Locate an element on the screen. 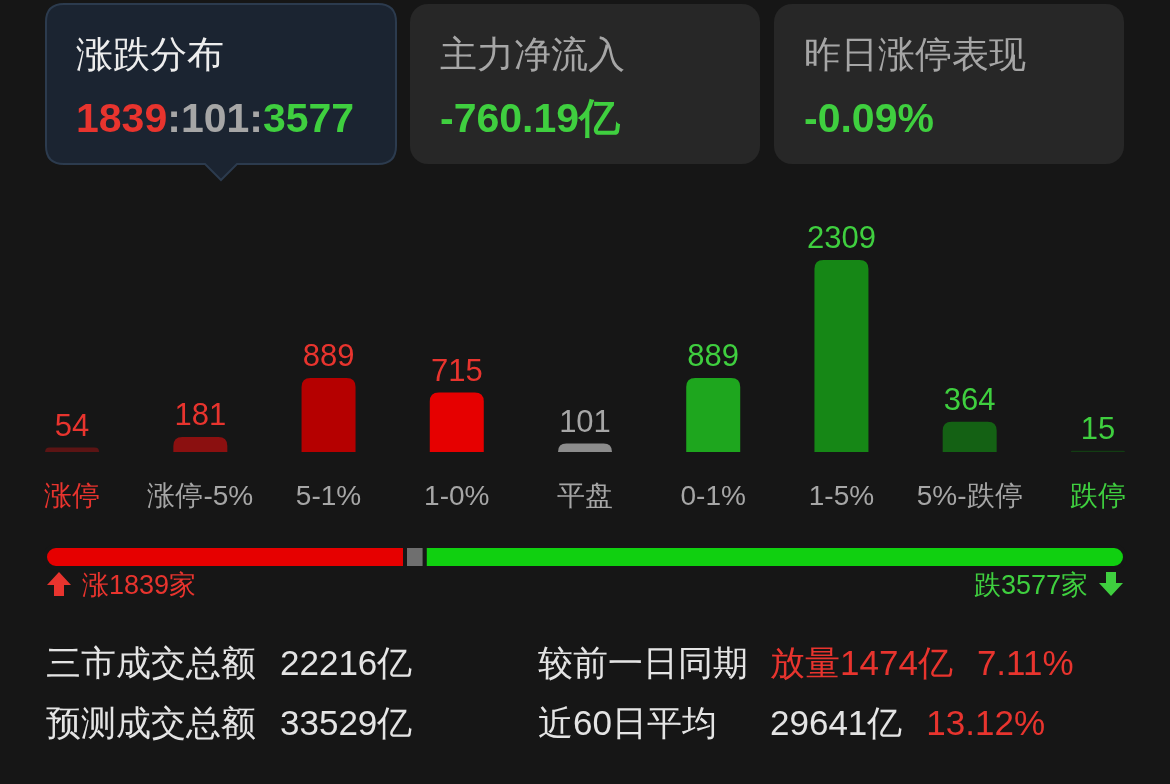  text: 主力净流入 is located at coordinates (532, 54).